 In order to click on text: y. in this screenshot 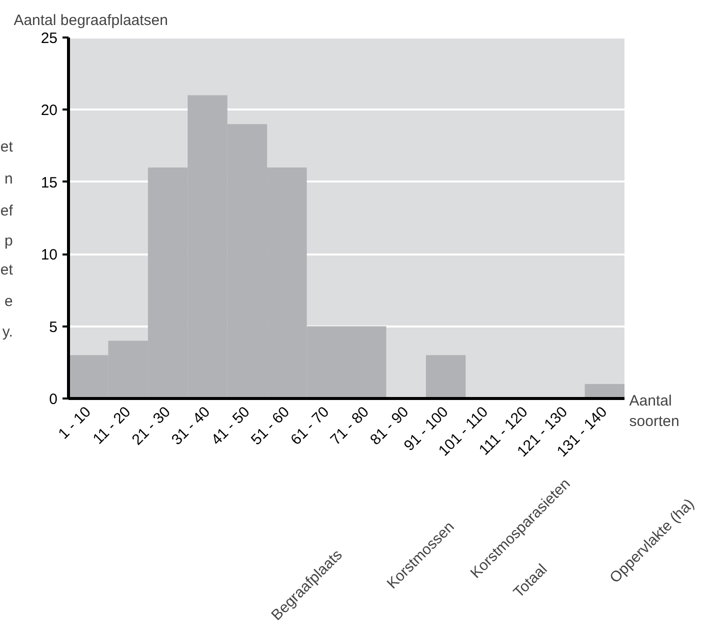, I will do `click(7, 332)`.